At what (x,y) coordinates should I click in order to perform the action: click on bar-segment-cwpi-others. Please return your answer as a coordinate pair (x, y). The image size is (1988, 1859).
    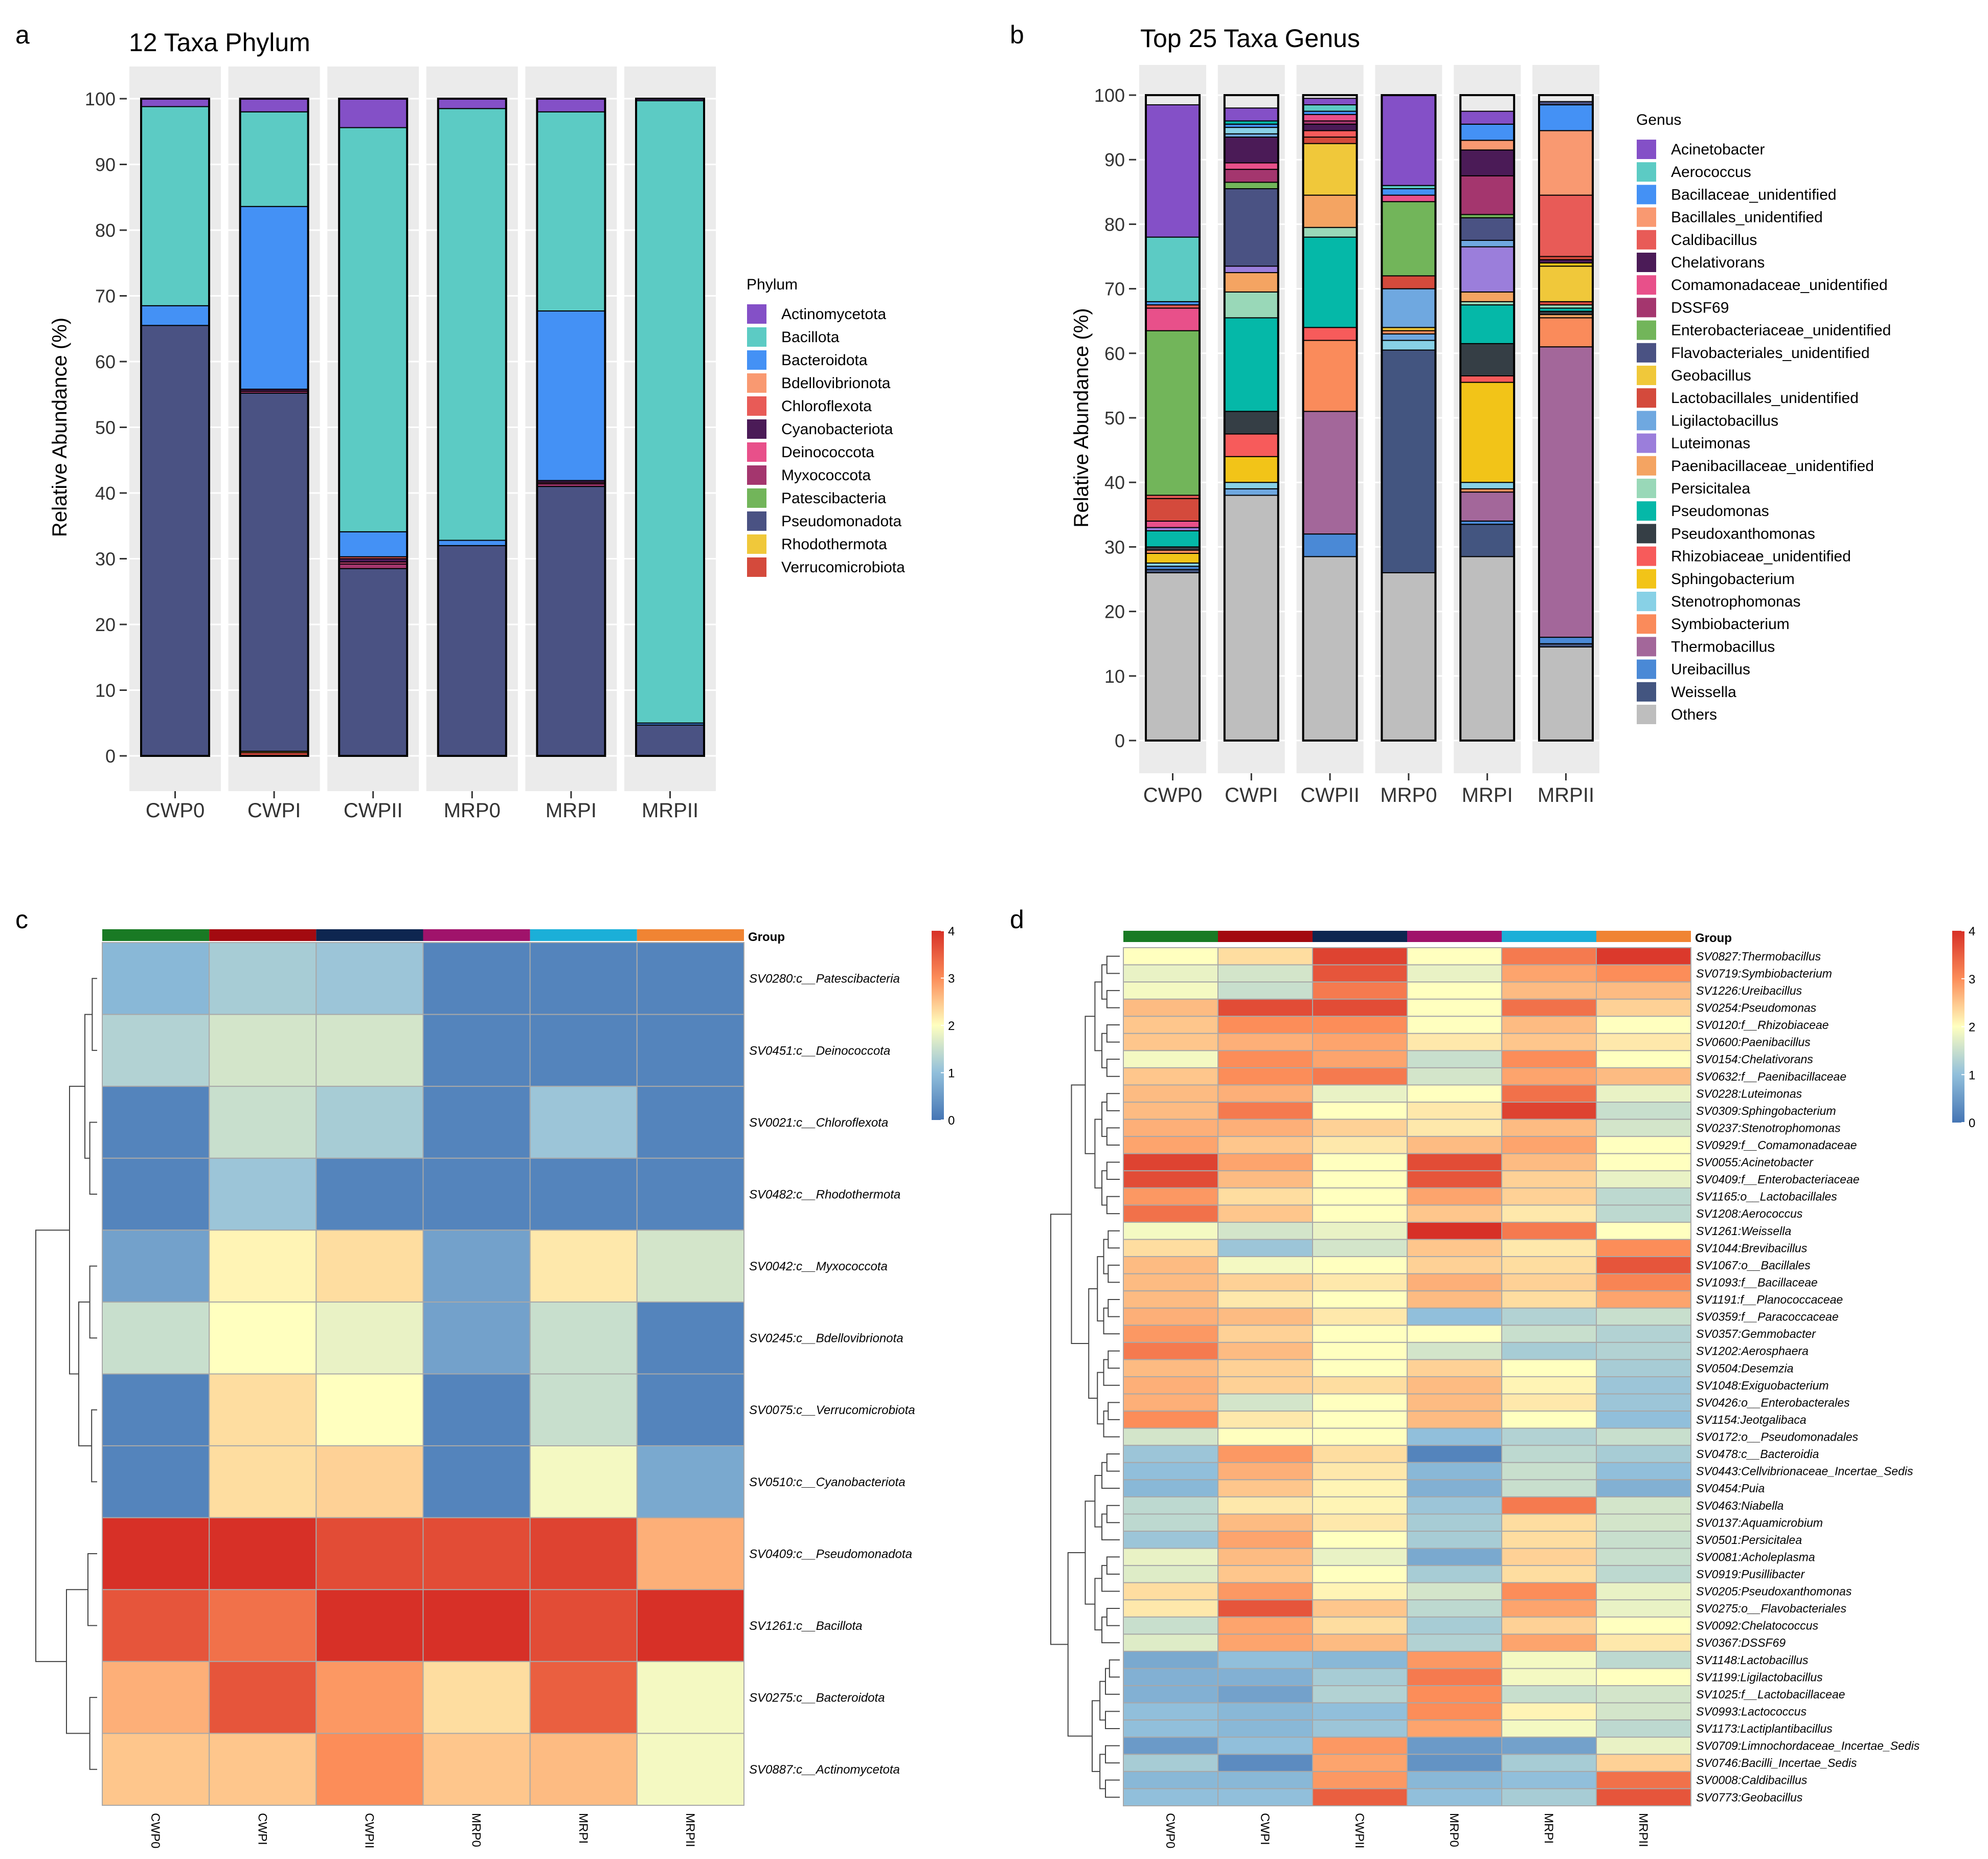
    Looking at the image, I should click on (1251, 618).